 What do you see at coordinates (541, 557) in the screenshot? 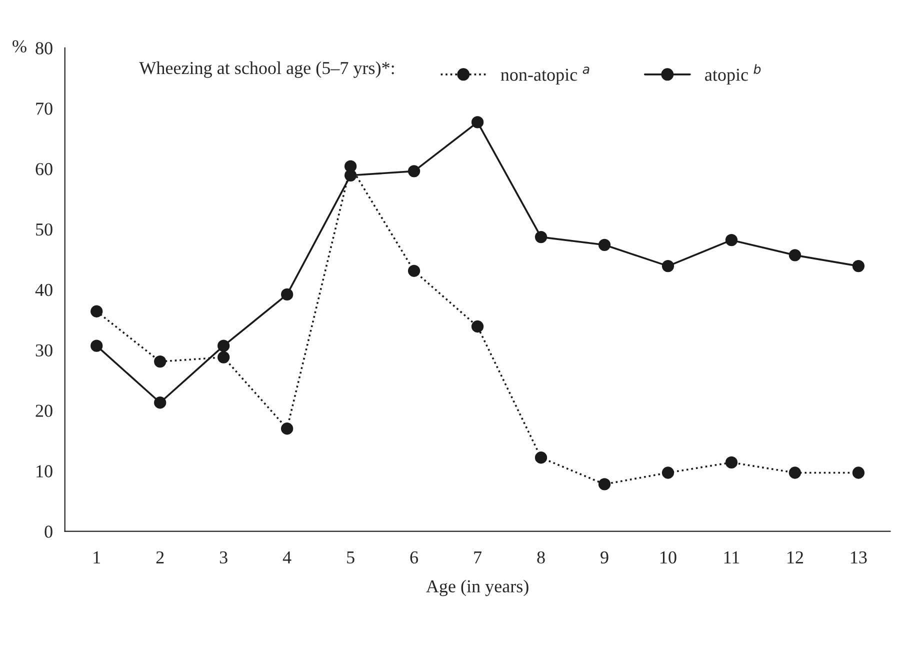
I see `x-tick-label: 8` at bounding box center [541, 557].